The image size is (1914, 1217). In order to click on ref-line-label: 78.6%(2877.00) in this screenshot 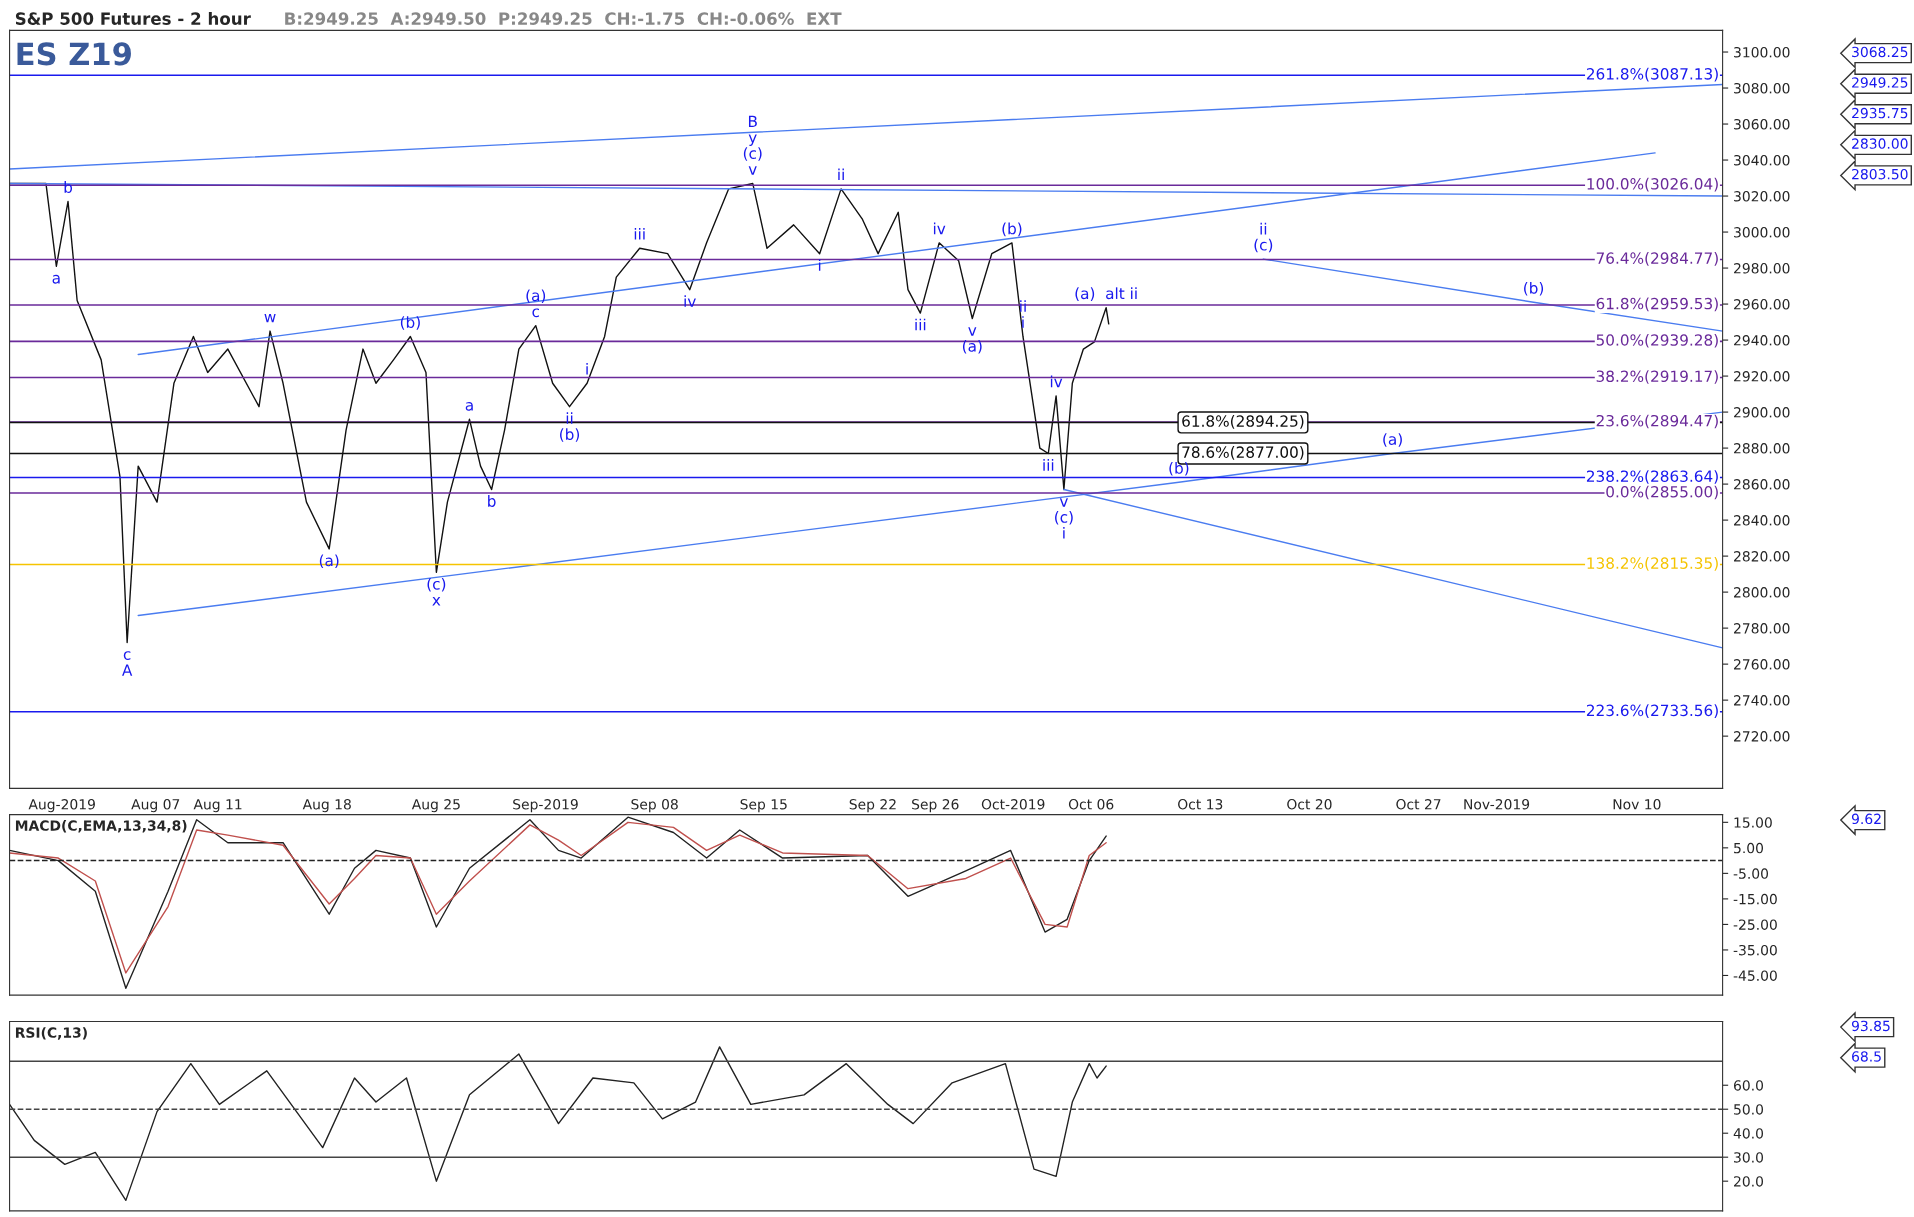, I will do `click(1243, 453)`.